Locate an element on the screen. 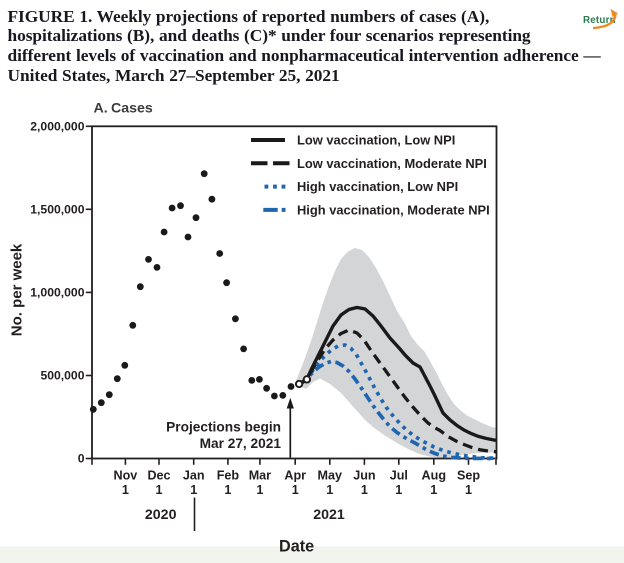  svg-text: Apr is located at coordinates (295, 476).